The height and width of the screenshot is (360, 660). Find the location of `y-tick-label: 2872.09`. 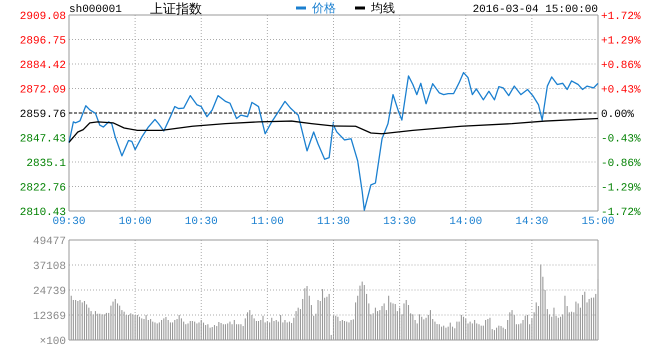

y-tick-label: 2872.09 is located at coordinates (43, 90).